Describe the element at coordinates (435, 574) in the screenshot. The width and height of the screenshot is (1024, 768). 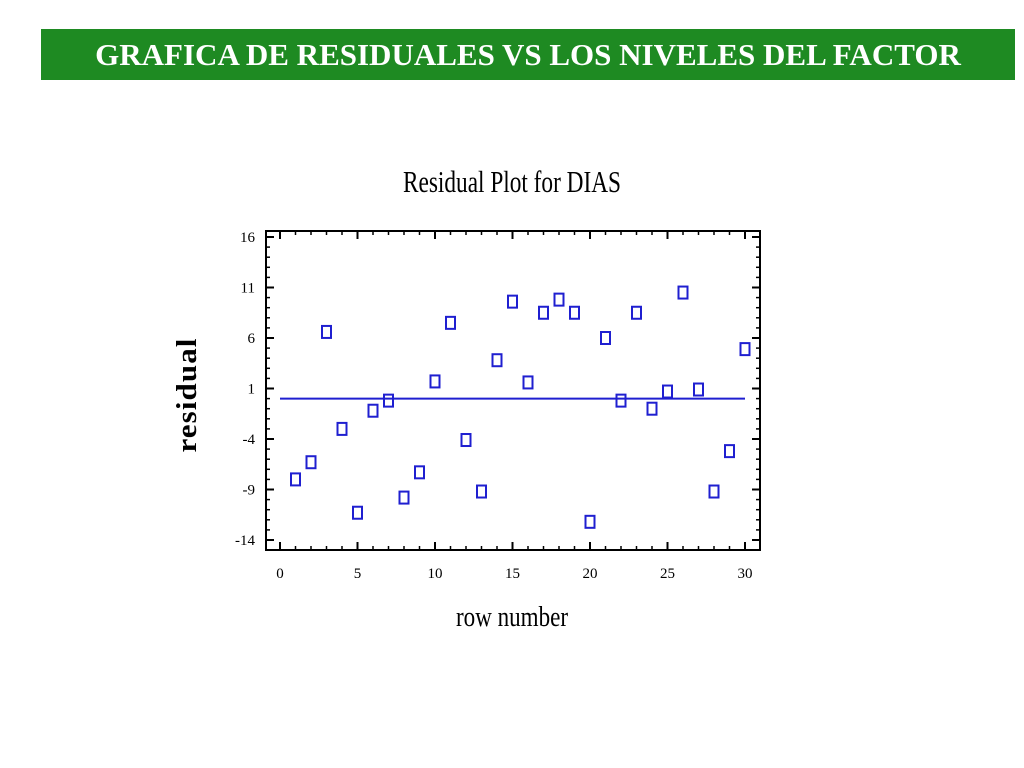
I see `x-tick-label: 10` at that location.